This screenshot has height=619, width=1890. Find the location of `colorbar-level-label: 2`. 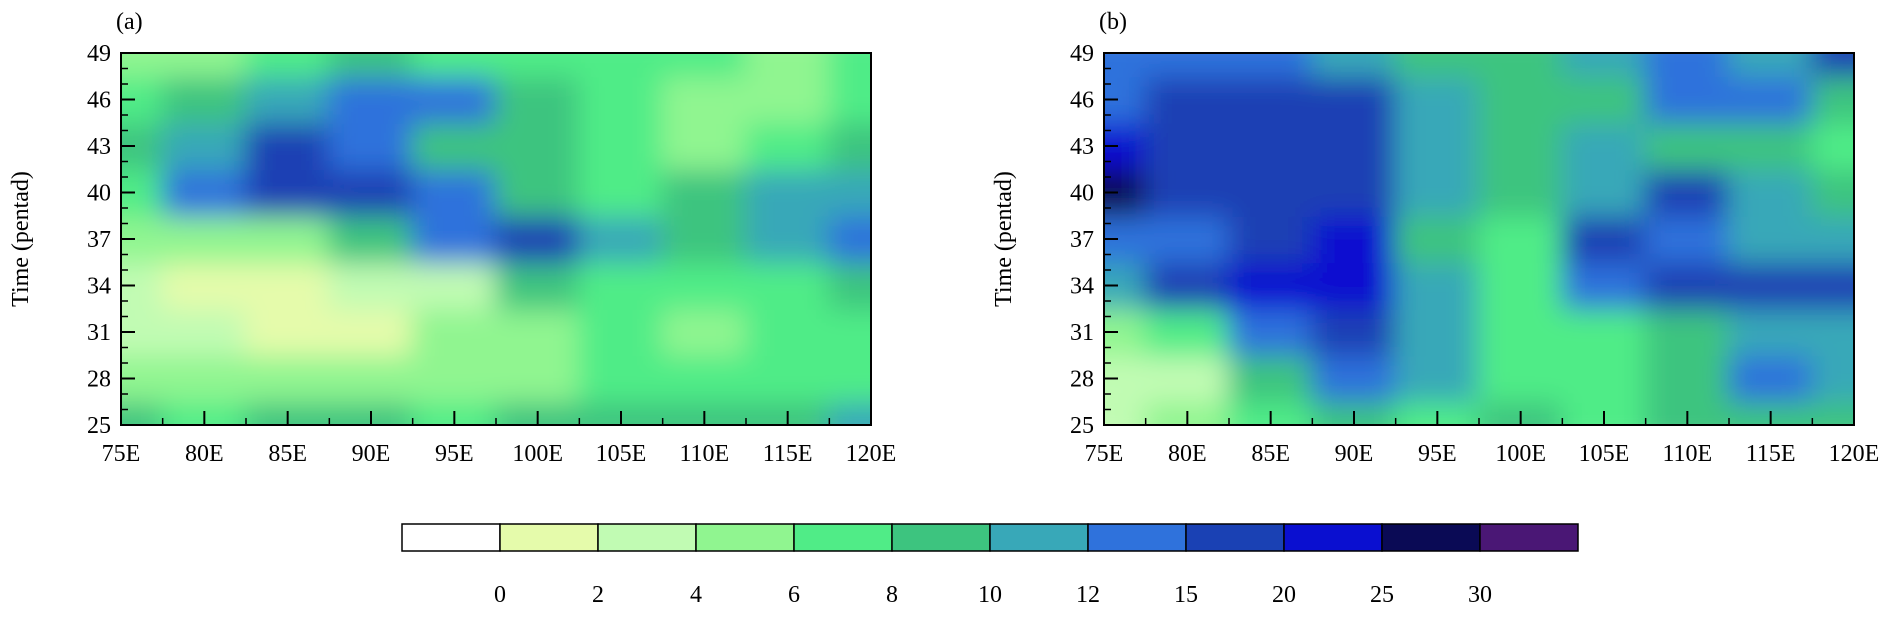

colorbar-level-label: 2 is located at coordinates (598, 595).